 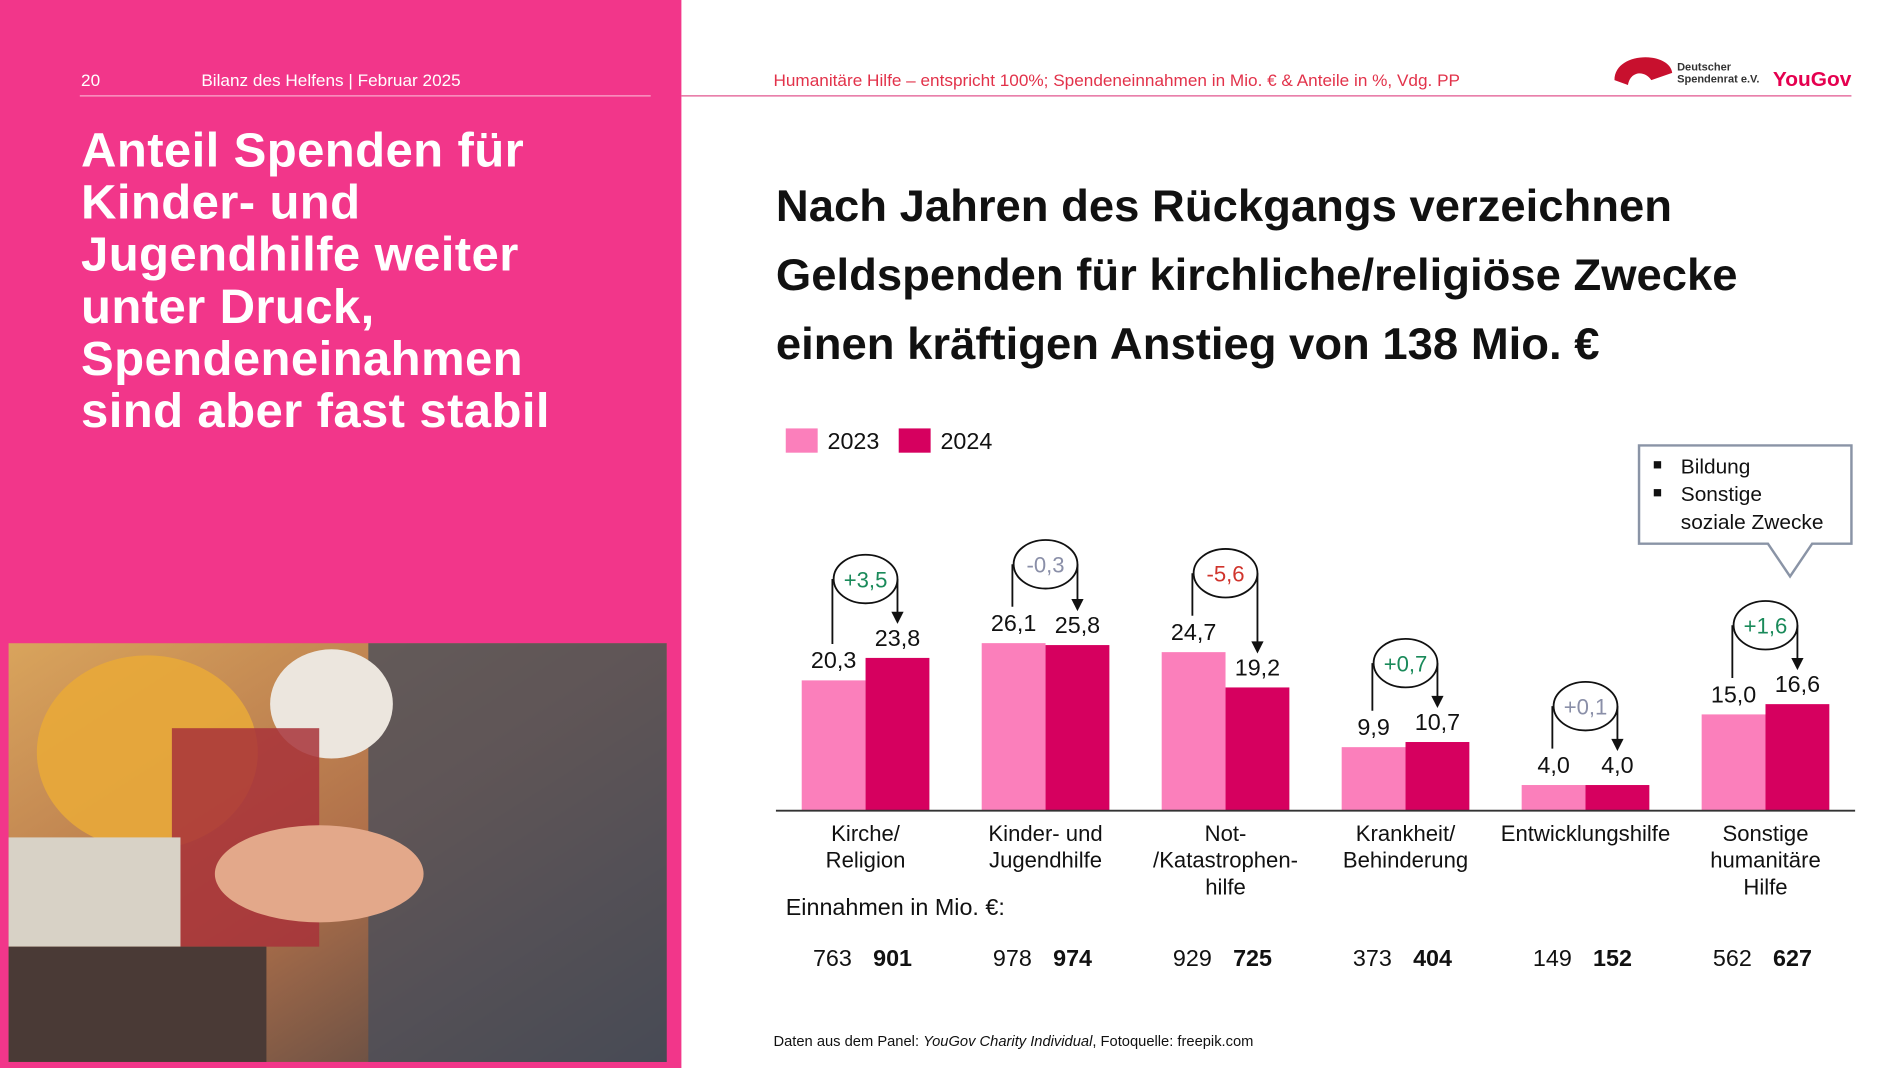 What do you see at coordinates (1045, 860) in the screenshot?
I see `category-label: Jugendhilfe` at bounding box center [1045, 860].